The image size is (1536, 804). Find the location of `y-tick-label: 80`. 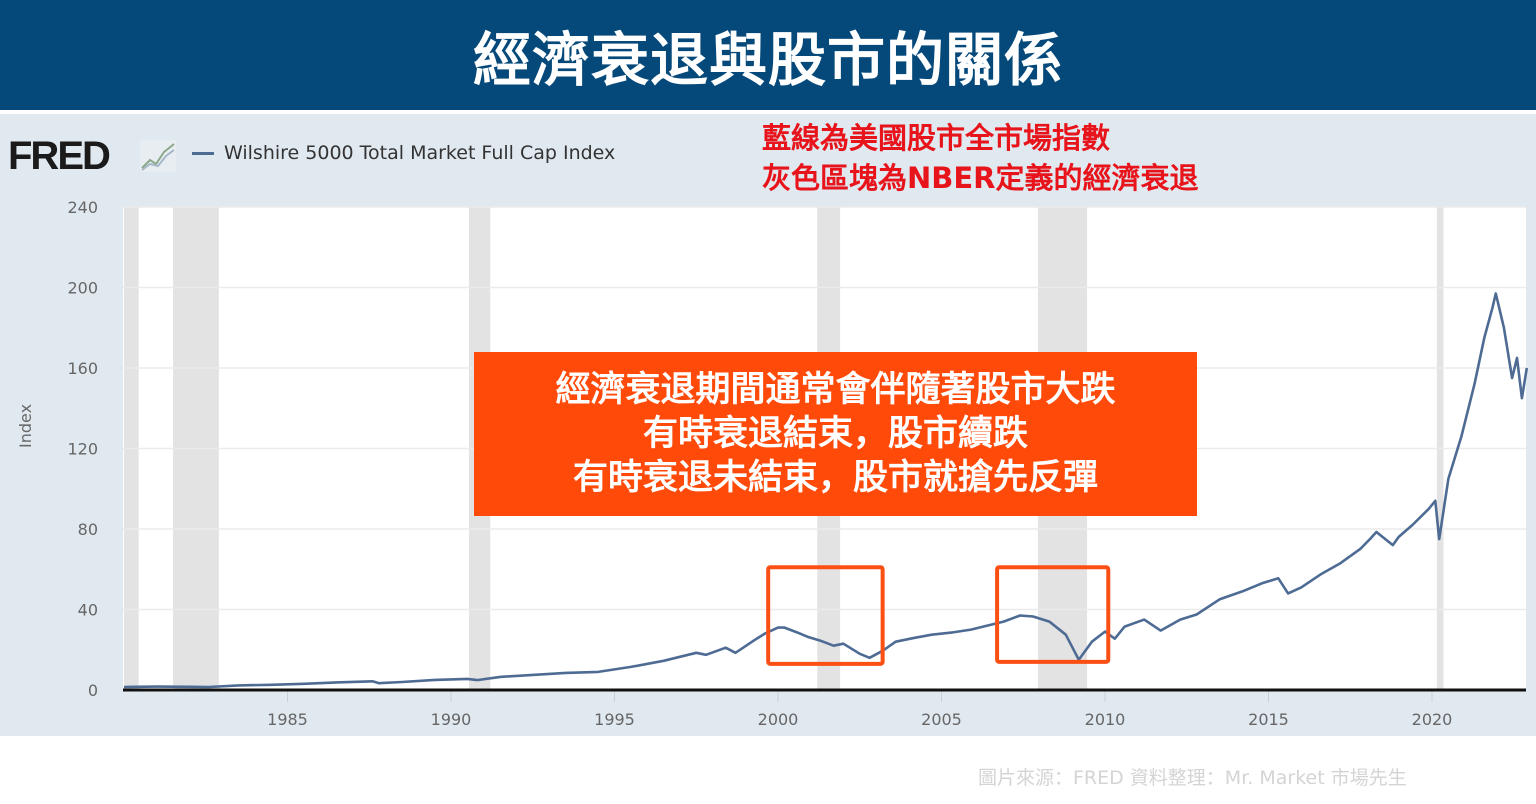

y-tick-label: 80 is located at coordinates (88, 529).